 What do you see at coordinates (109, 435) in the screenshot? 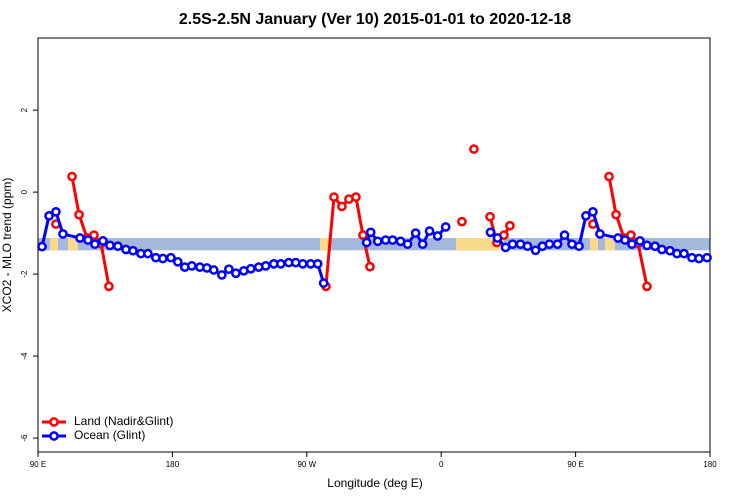
I see `legend-label: Ocean (Glint)` at bounding box center [109, 435].